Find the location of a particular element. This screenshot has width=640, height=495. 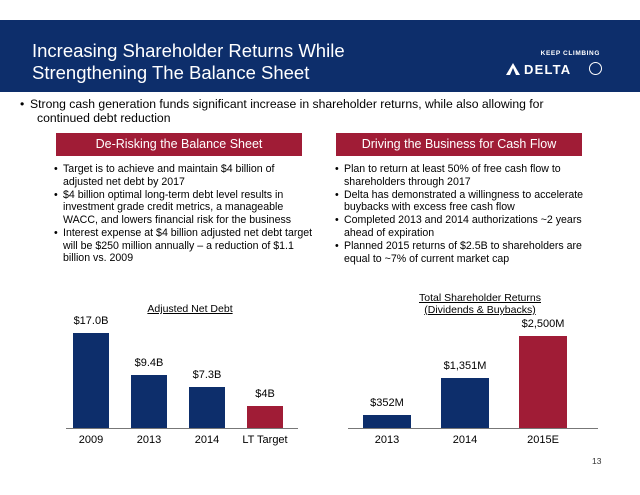

data-label: $352M is located at coordinates (387, 403).